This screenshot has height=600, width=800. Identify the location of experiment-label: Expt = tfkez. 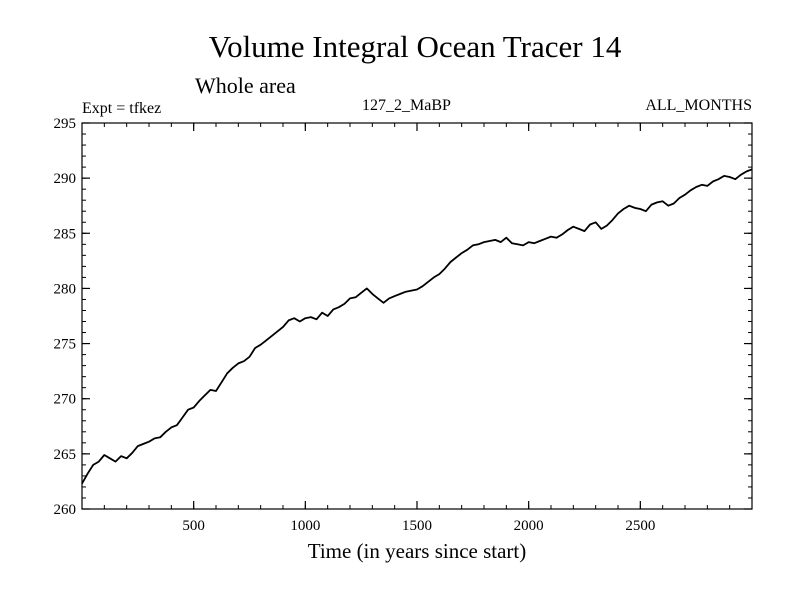
(121, 108).